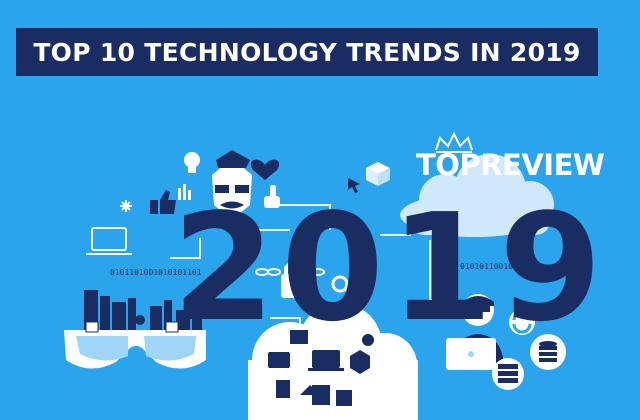  I want to click on vr-glasses-icon, so click(135, 345).